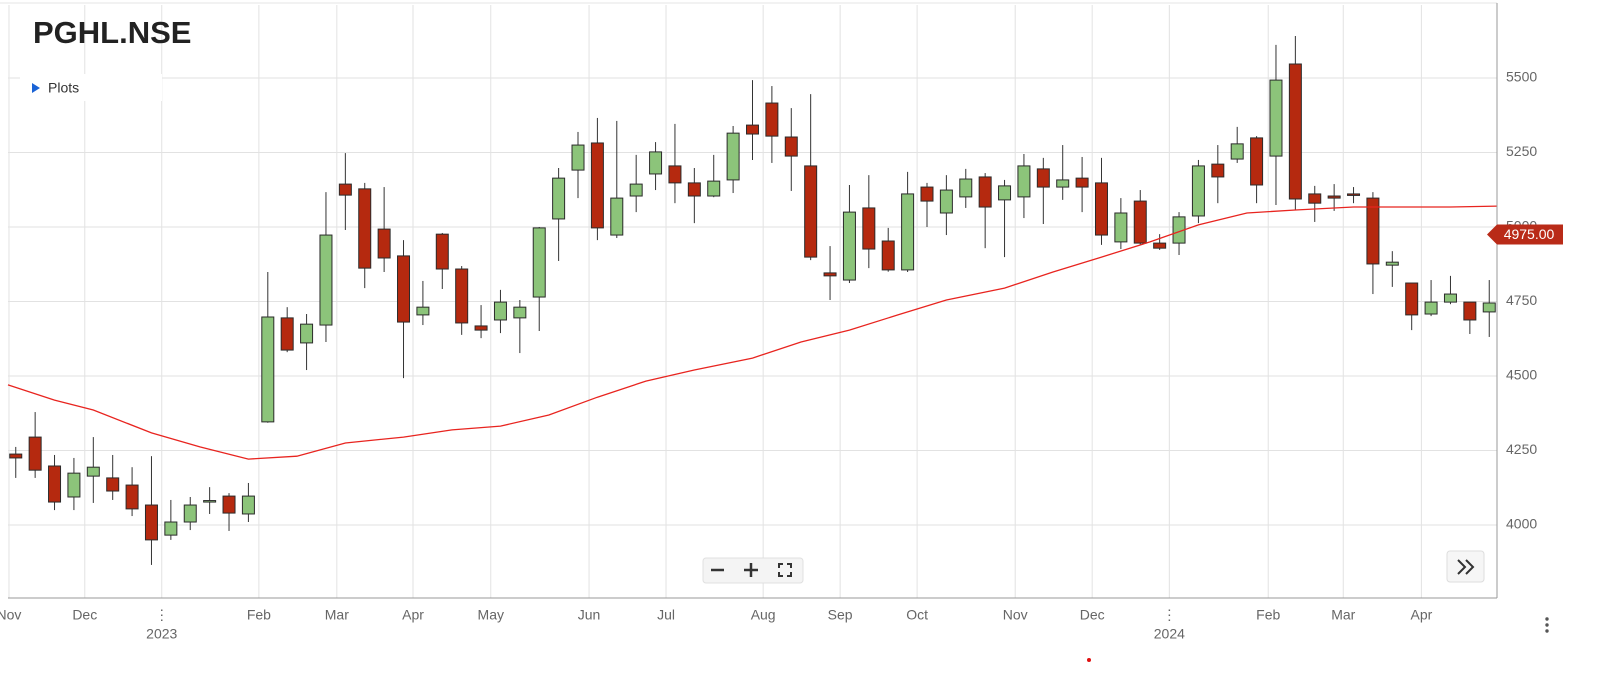 This screenshot has width=1600, height=678. I want to click on zoom-in, so click(751, 570).